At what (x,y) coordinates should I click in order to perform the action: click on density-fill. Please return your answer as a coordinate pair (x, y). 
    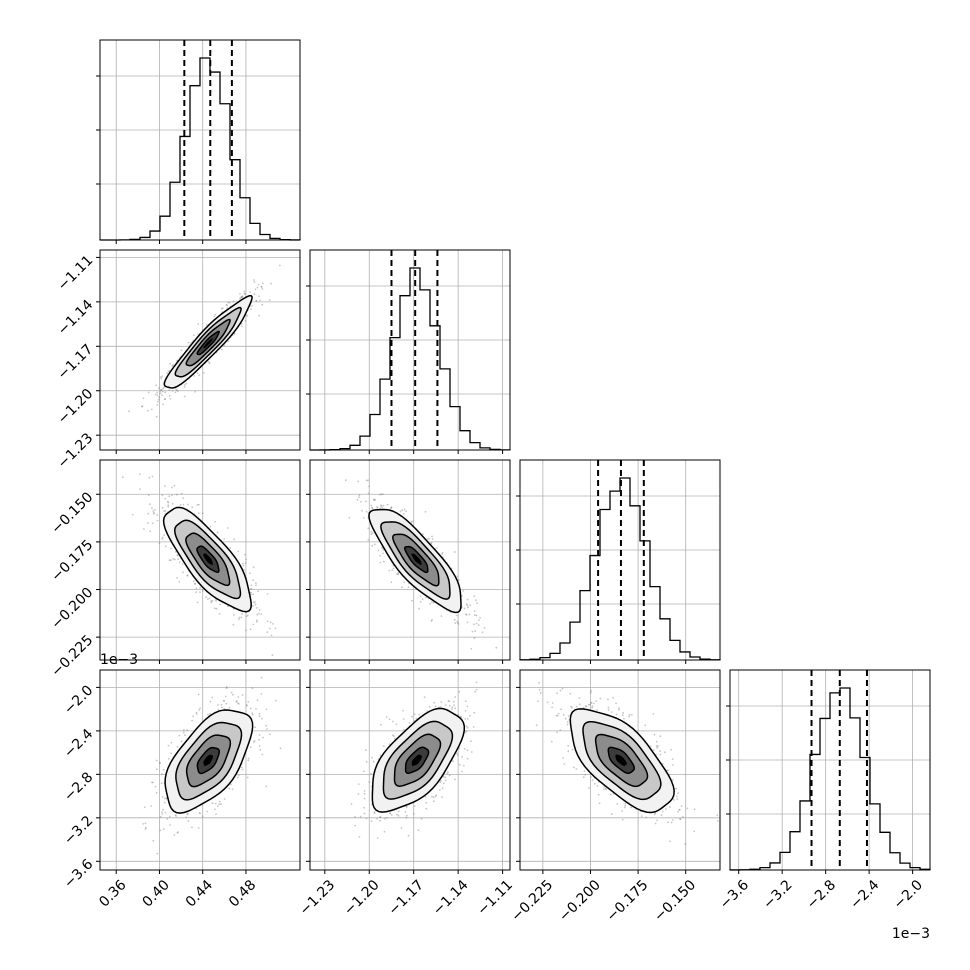
    Looking at the image, I should click on (208, 559).